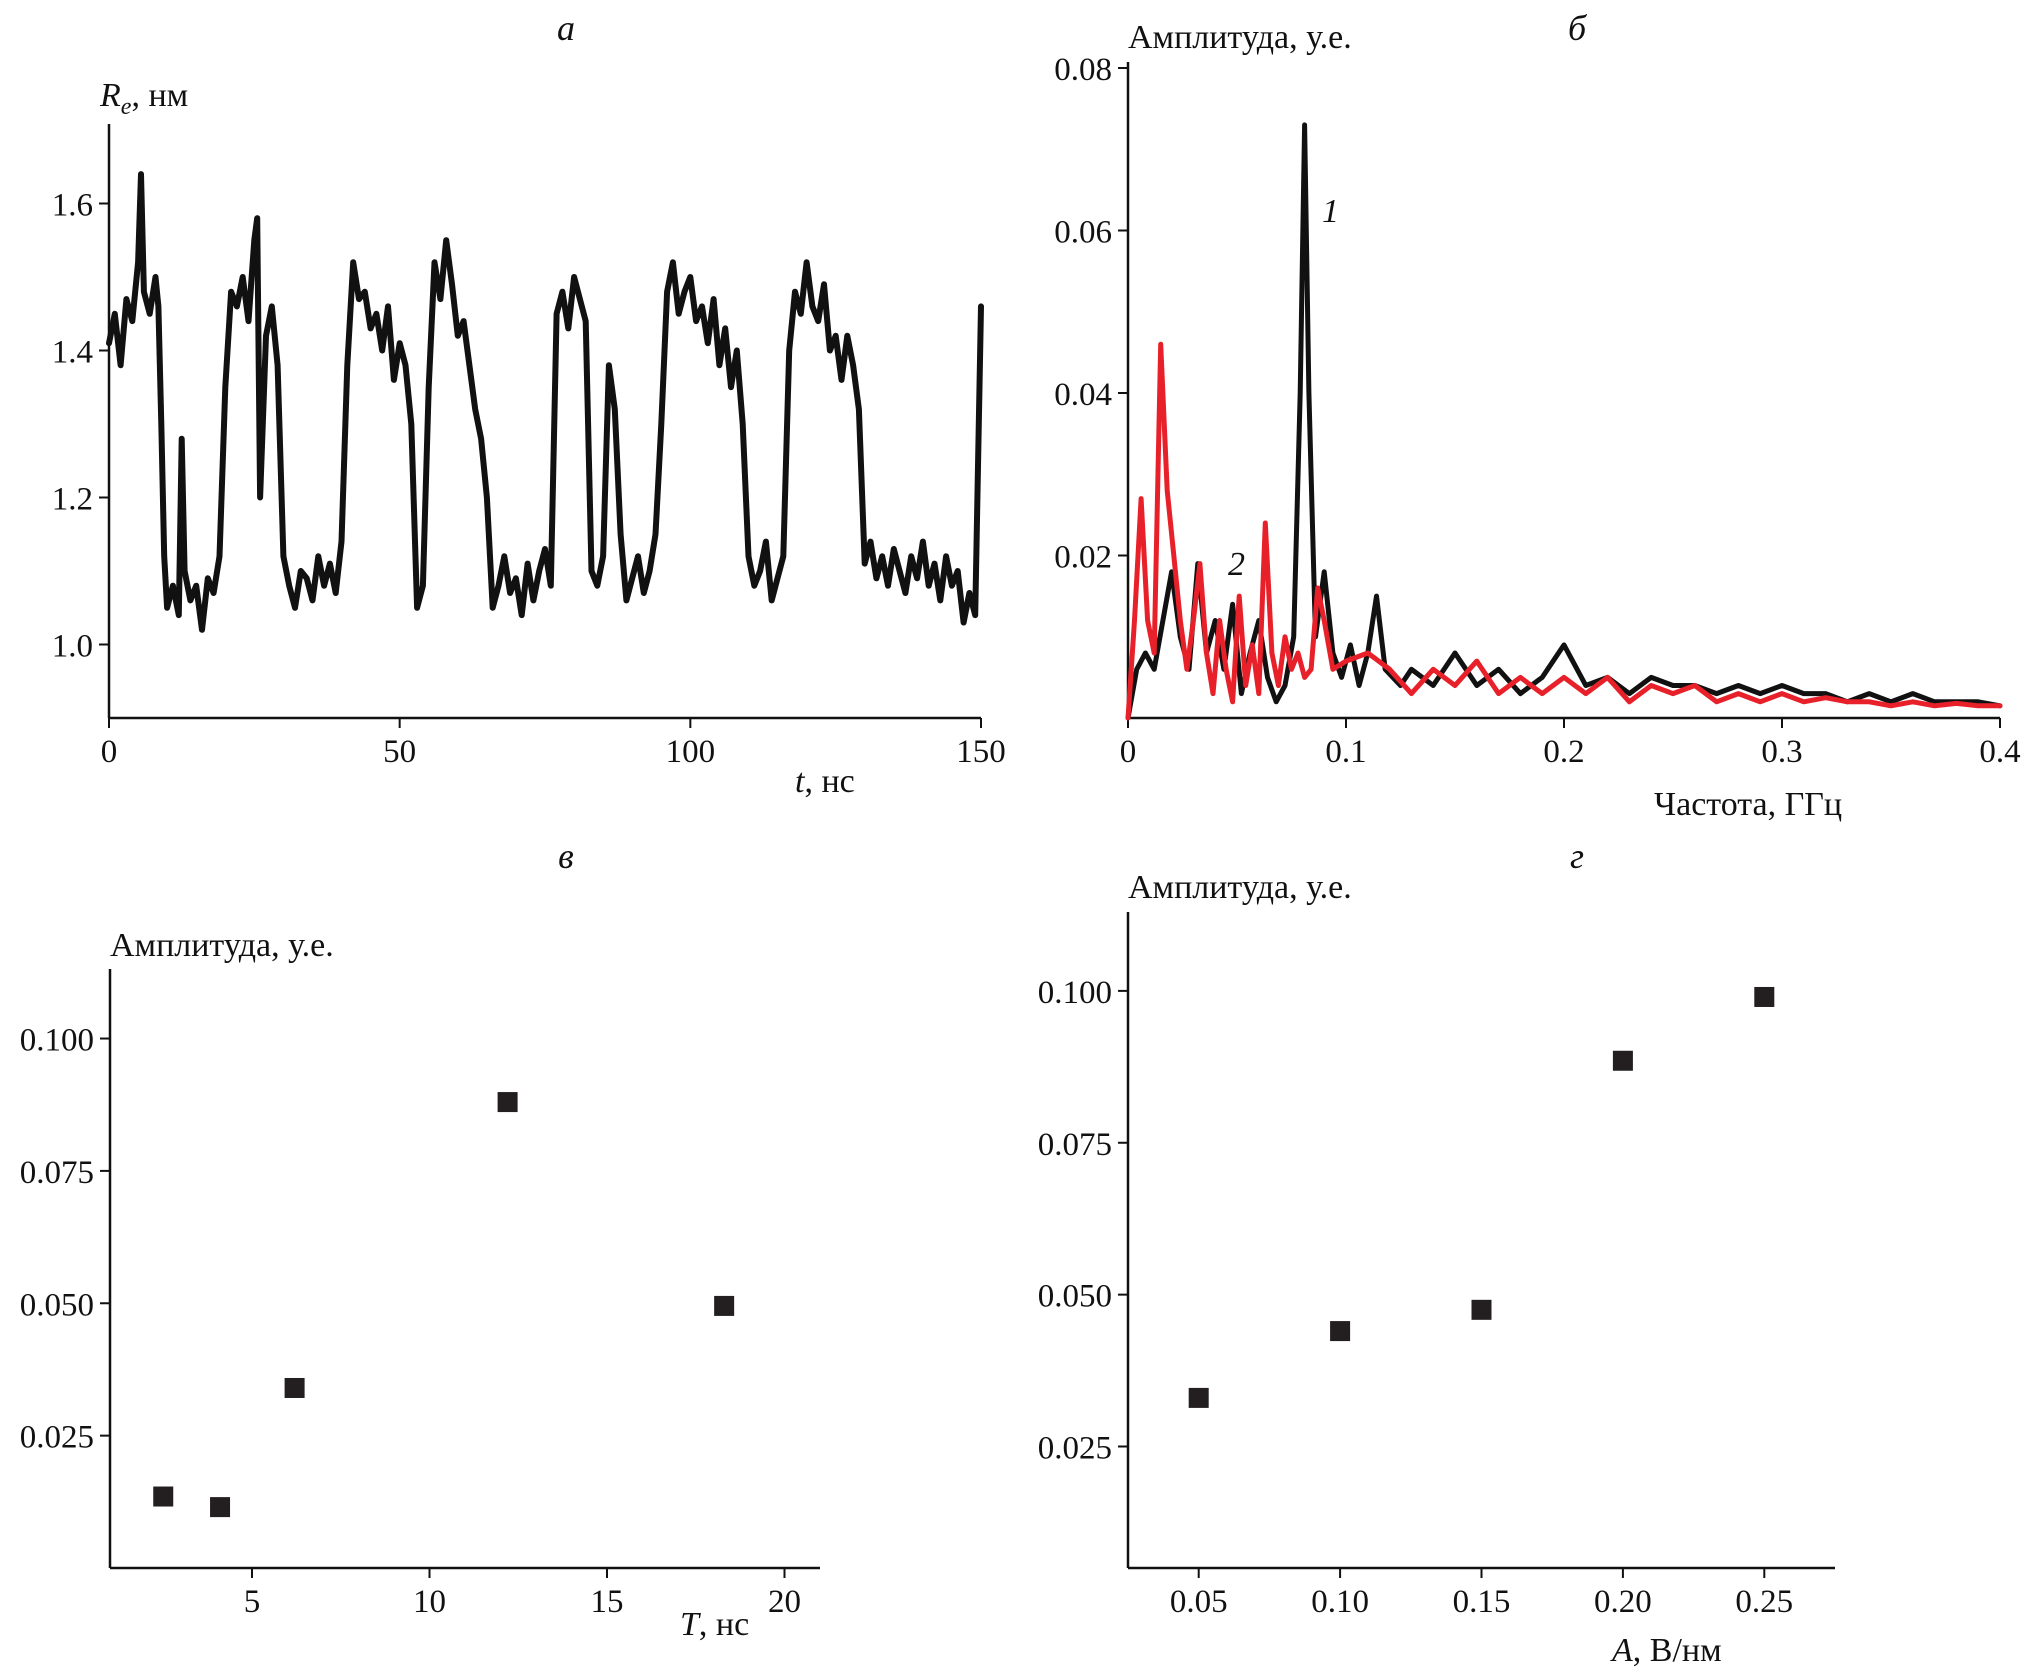  What do you see at coordinates (691, 752) in the screenshot?
I see `panel-a-x-tick-label: 100` at bounding box center [691, 752].